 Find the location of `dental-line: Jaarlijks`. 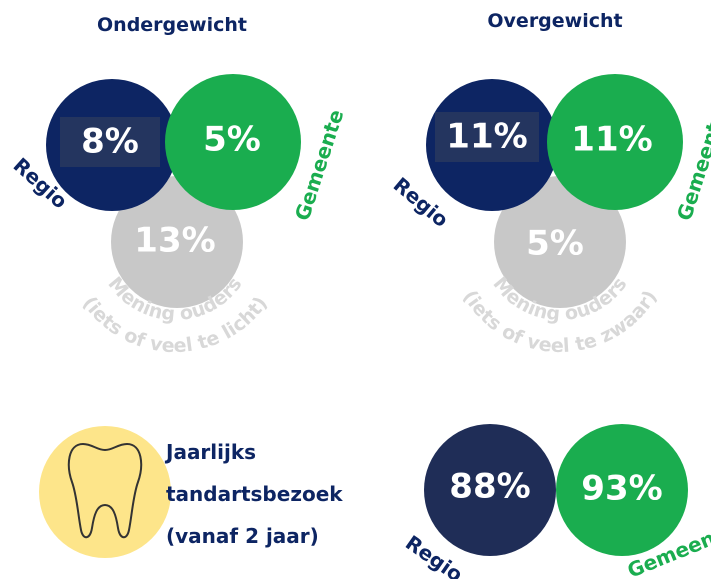

dental-line: Jaarlijks is located at coordinates (210, 452).